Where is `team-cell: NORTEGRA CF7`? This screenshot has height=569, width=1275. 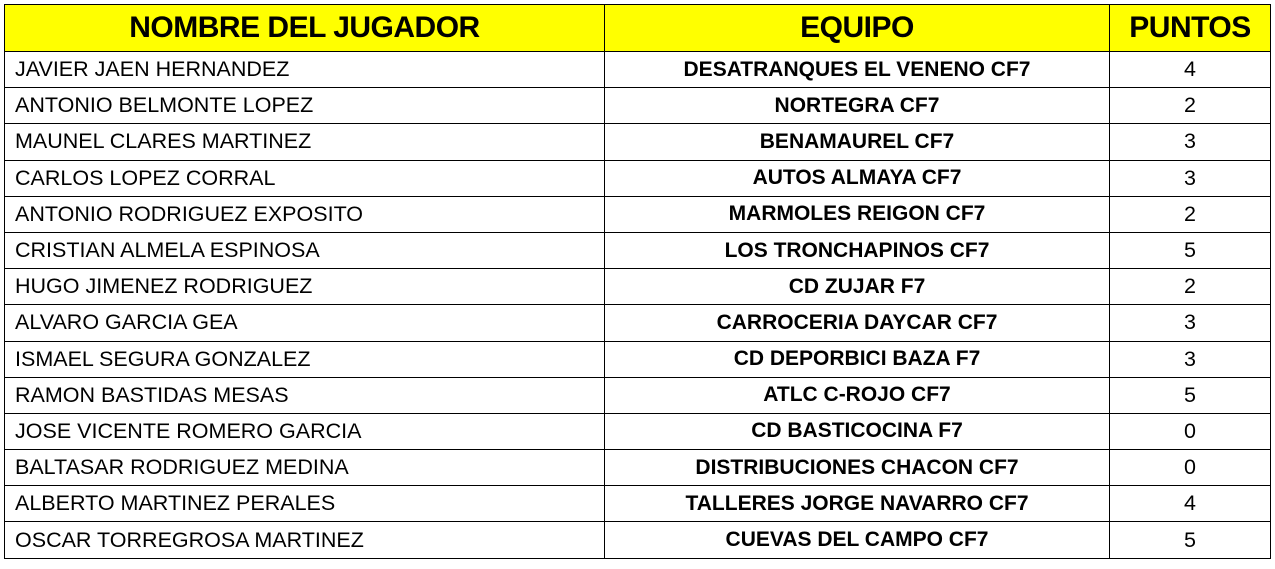
team-cell: NORTEGRA CF7 is located at coordinates (857, 106).